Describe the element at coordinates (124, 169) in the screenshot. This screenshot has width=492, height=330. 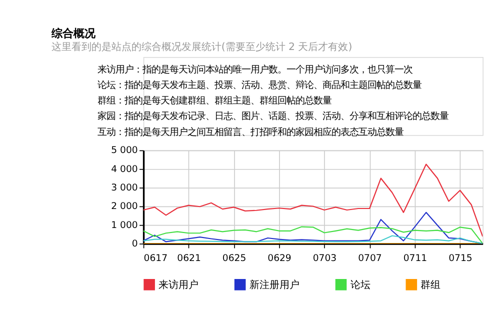
I see `y-tick-label: 4 000` at that location.